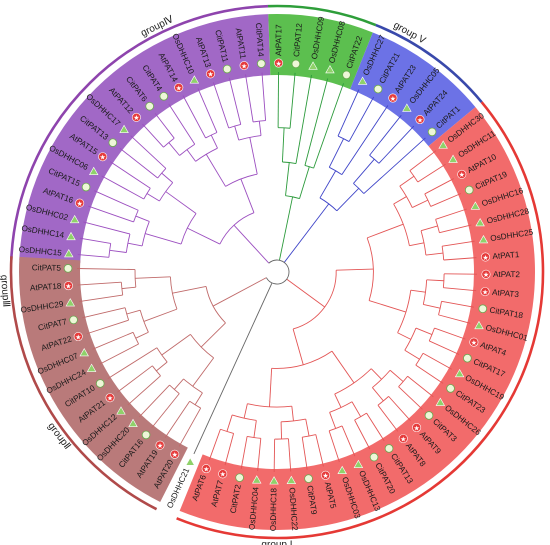  I want to click on leaf-label: OsDHHC15, so click(40, 251).